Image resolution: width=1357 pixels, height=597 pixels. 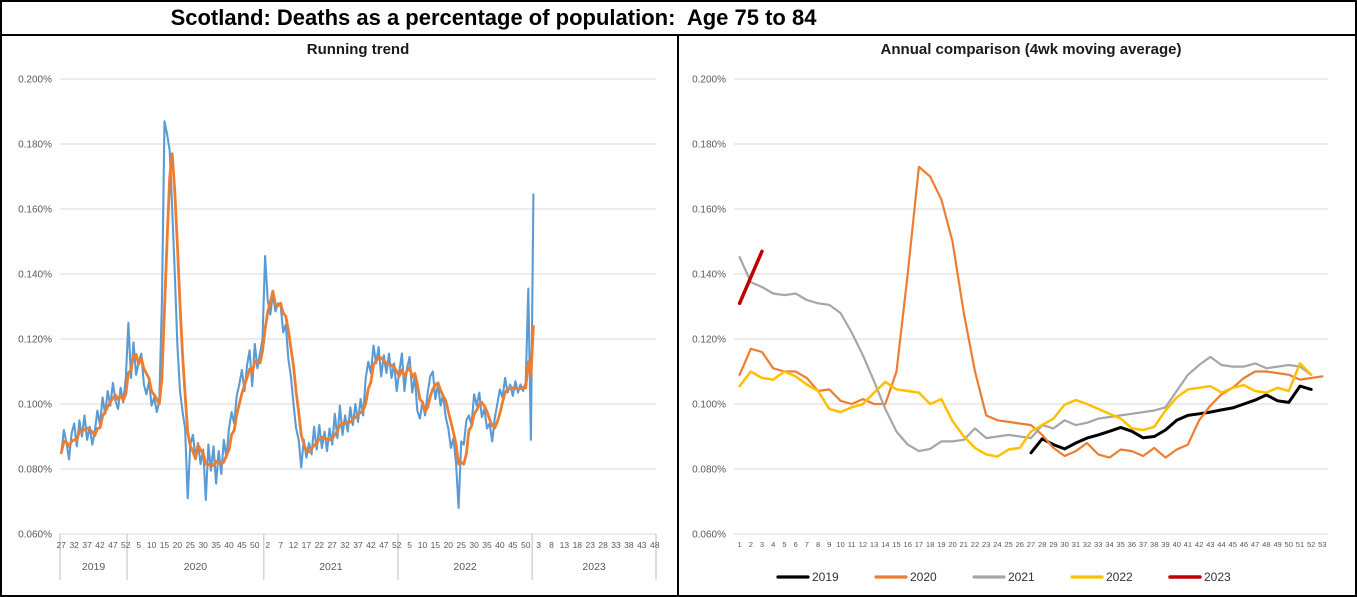 What do you see at coordinates (852, 544) in the screenshot?
I see `x-tick-label: 11` at bounding box center [852, 544].